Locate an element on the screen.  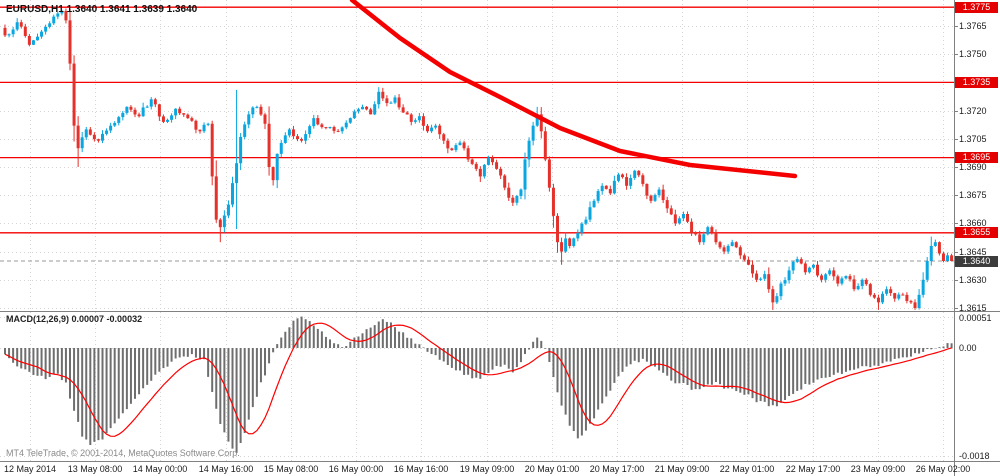
macd-indicator-label: MACD(12,26,9) 0.00007 -0.00032 is located at coordinates (74, 319).